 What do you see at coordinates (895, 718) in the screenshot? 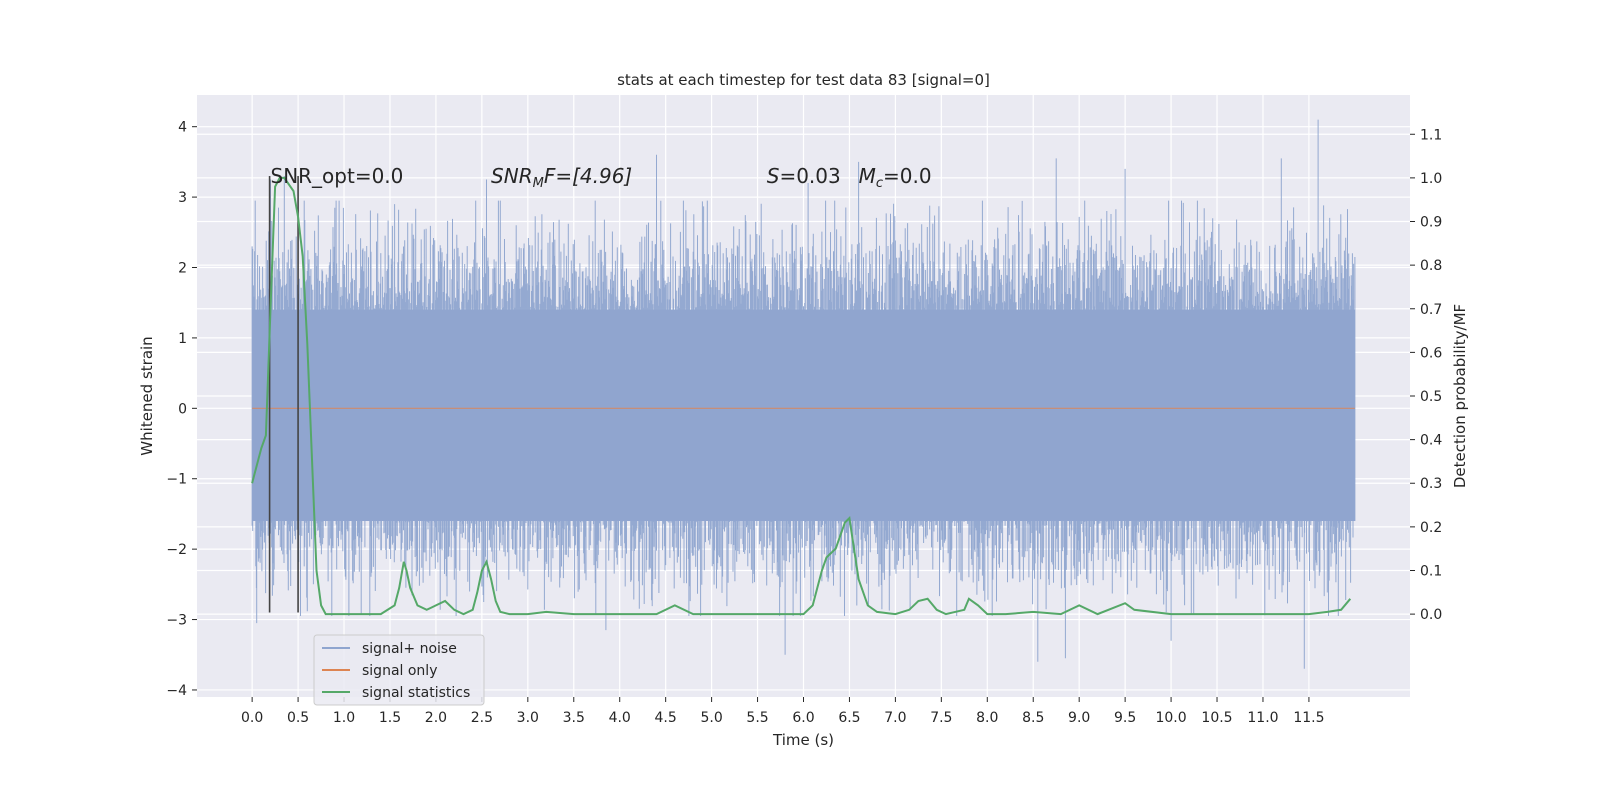
I see `x-tick-label: 7.0` at bounding box center [895, 718].